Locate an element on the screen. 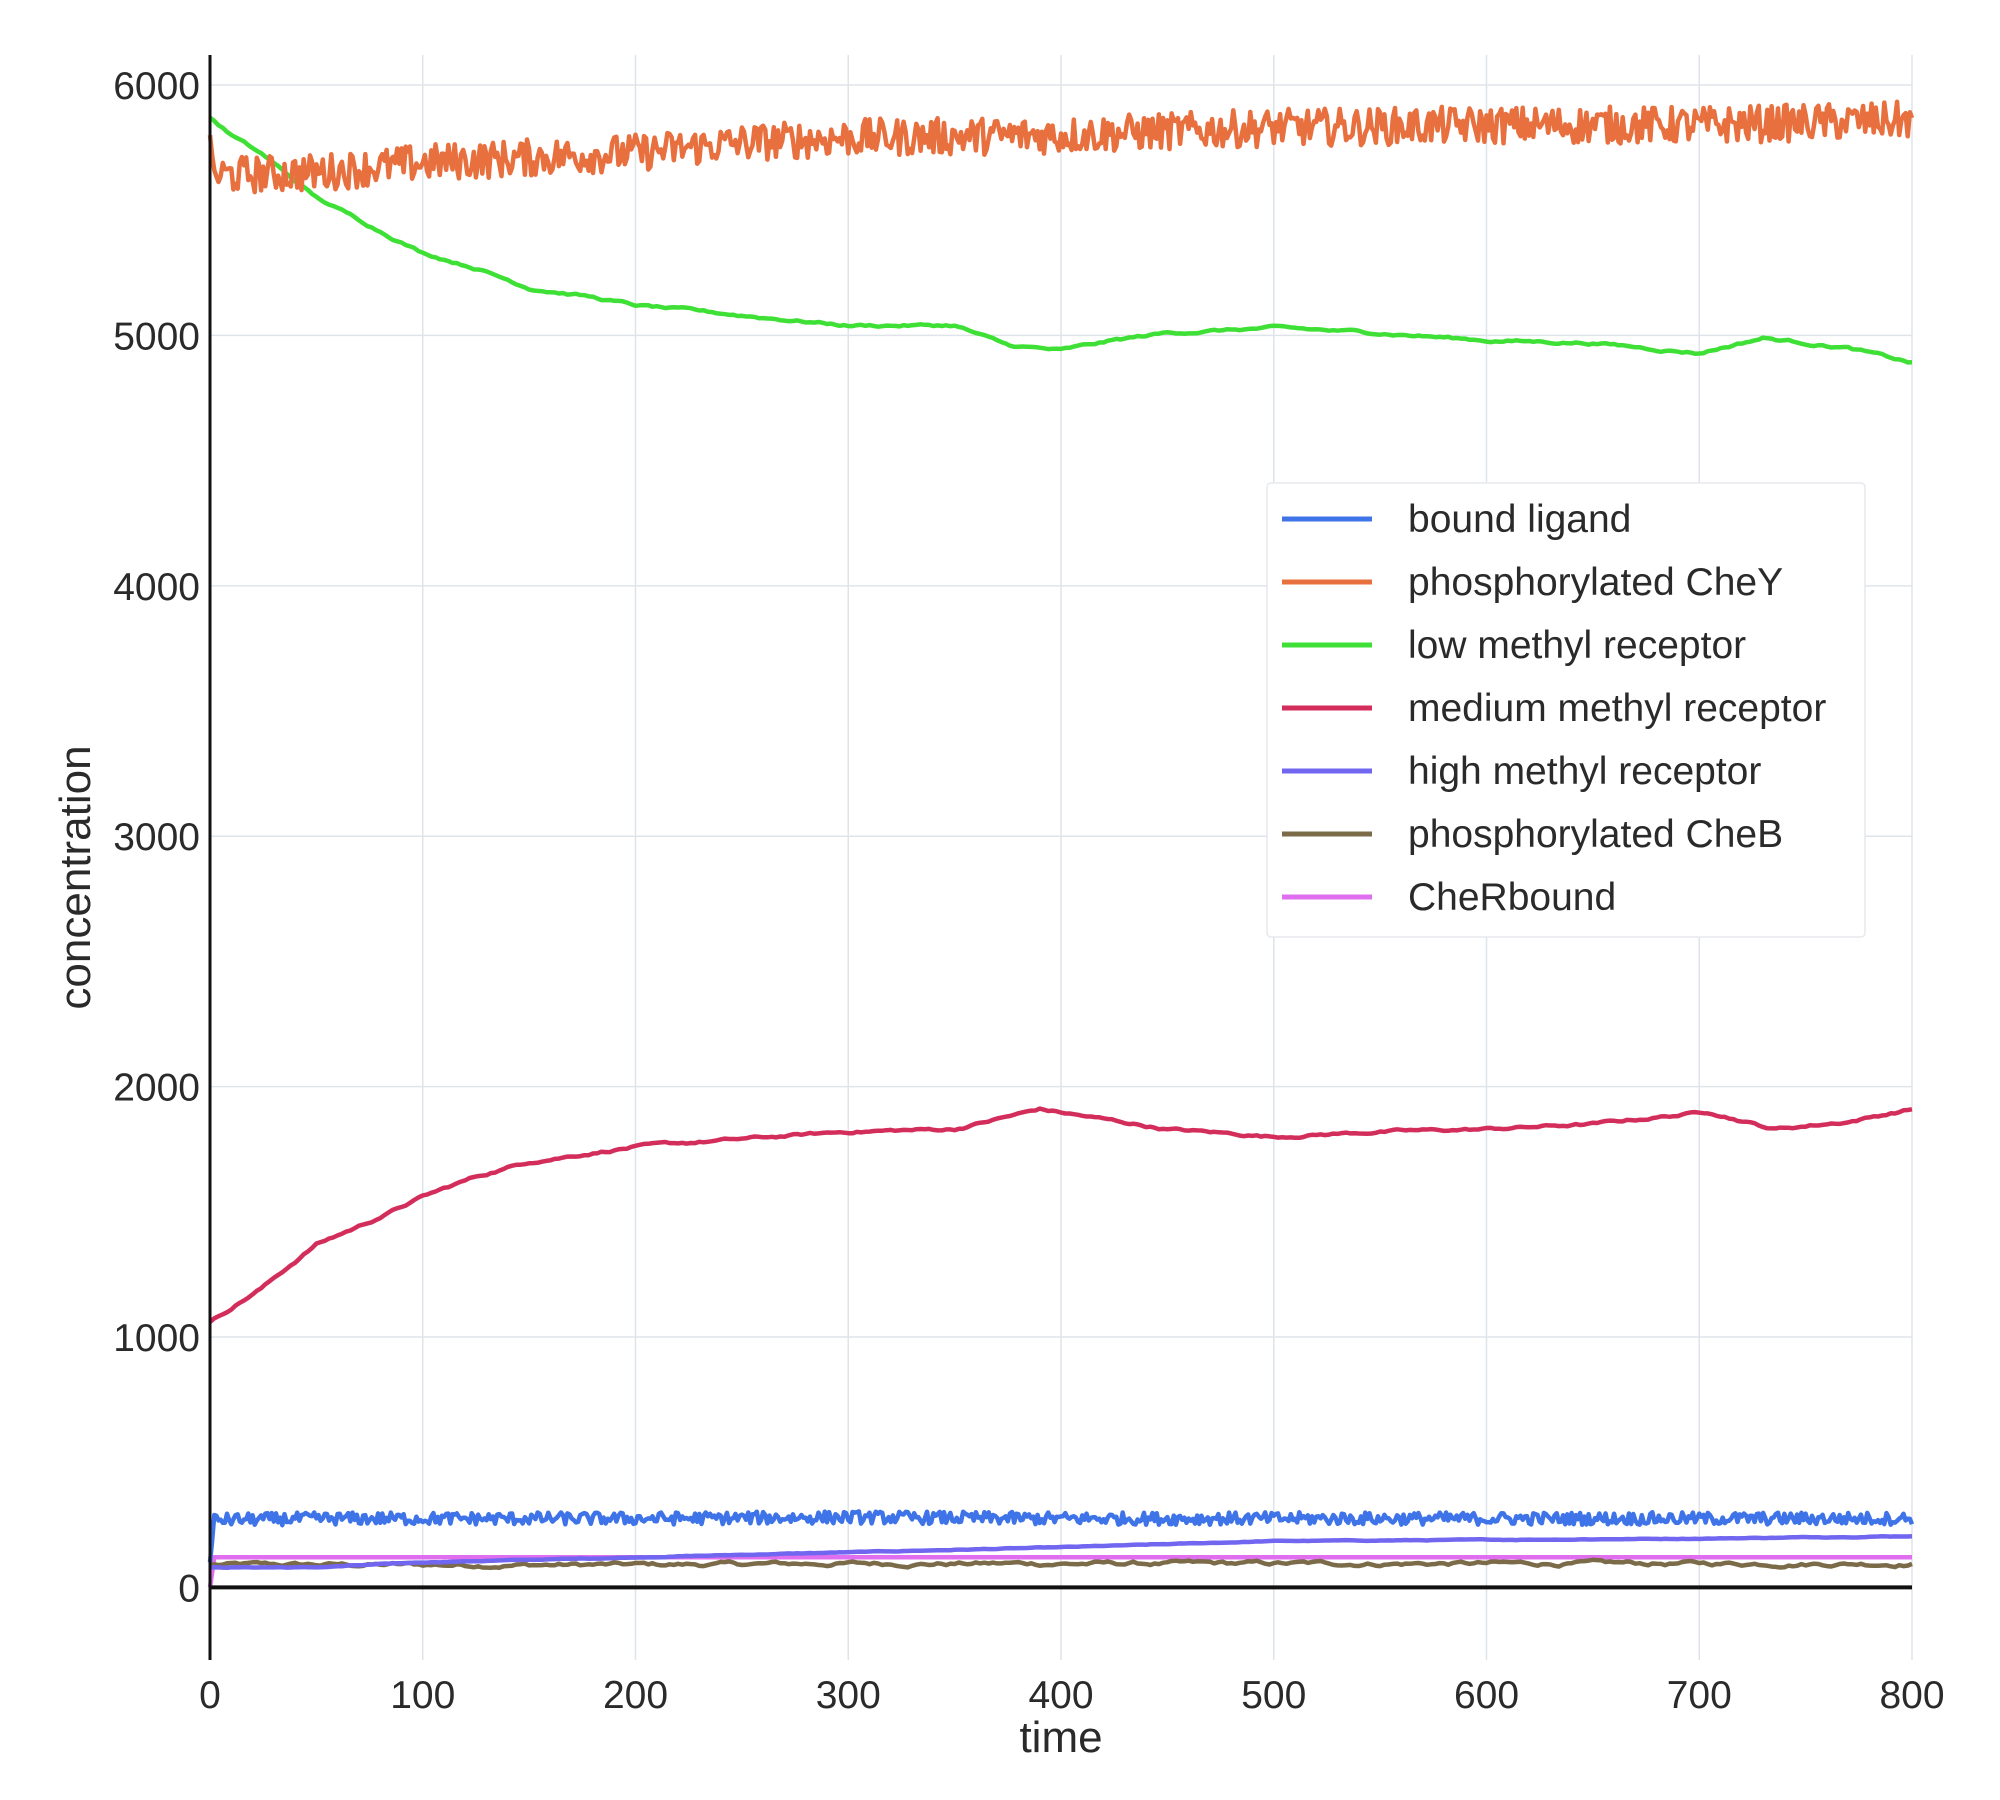 The width and height of the screenshot is (2000, 1800). x-tick-label: 300 is located at coordinates (848, 1695).